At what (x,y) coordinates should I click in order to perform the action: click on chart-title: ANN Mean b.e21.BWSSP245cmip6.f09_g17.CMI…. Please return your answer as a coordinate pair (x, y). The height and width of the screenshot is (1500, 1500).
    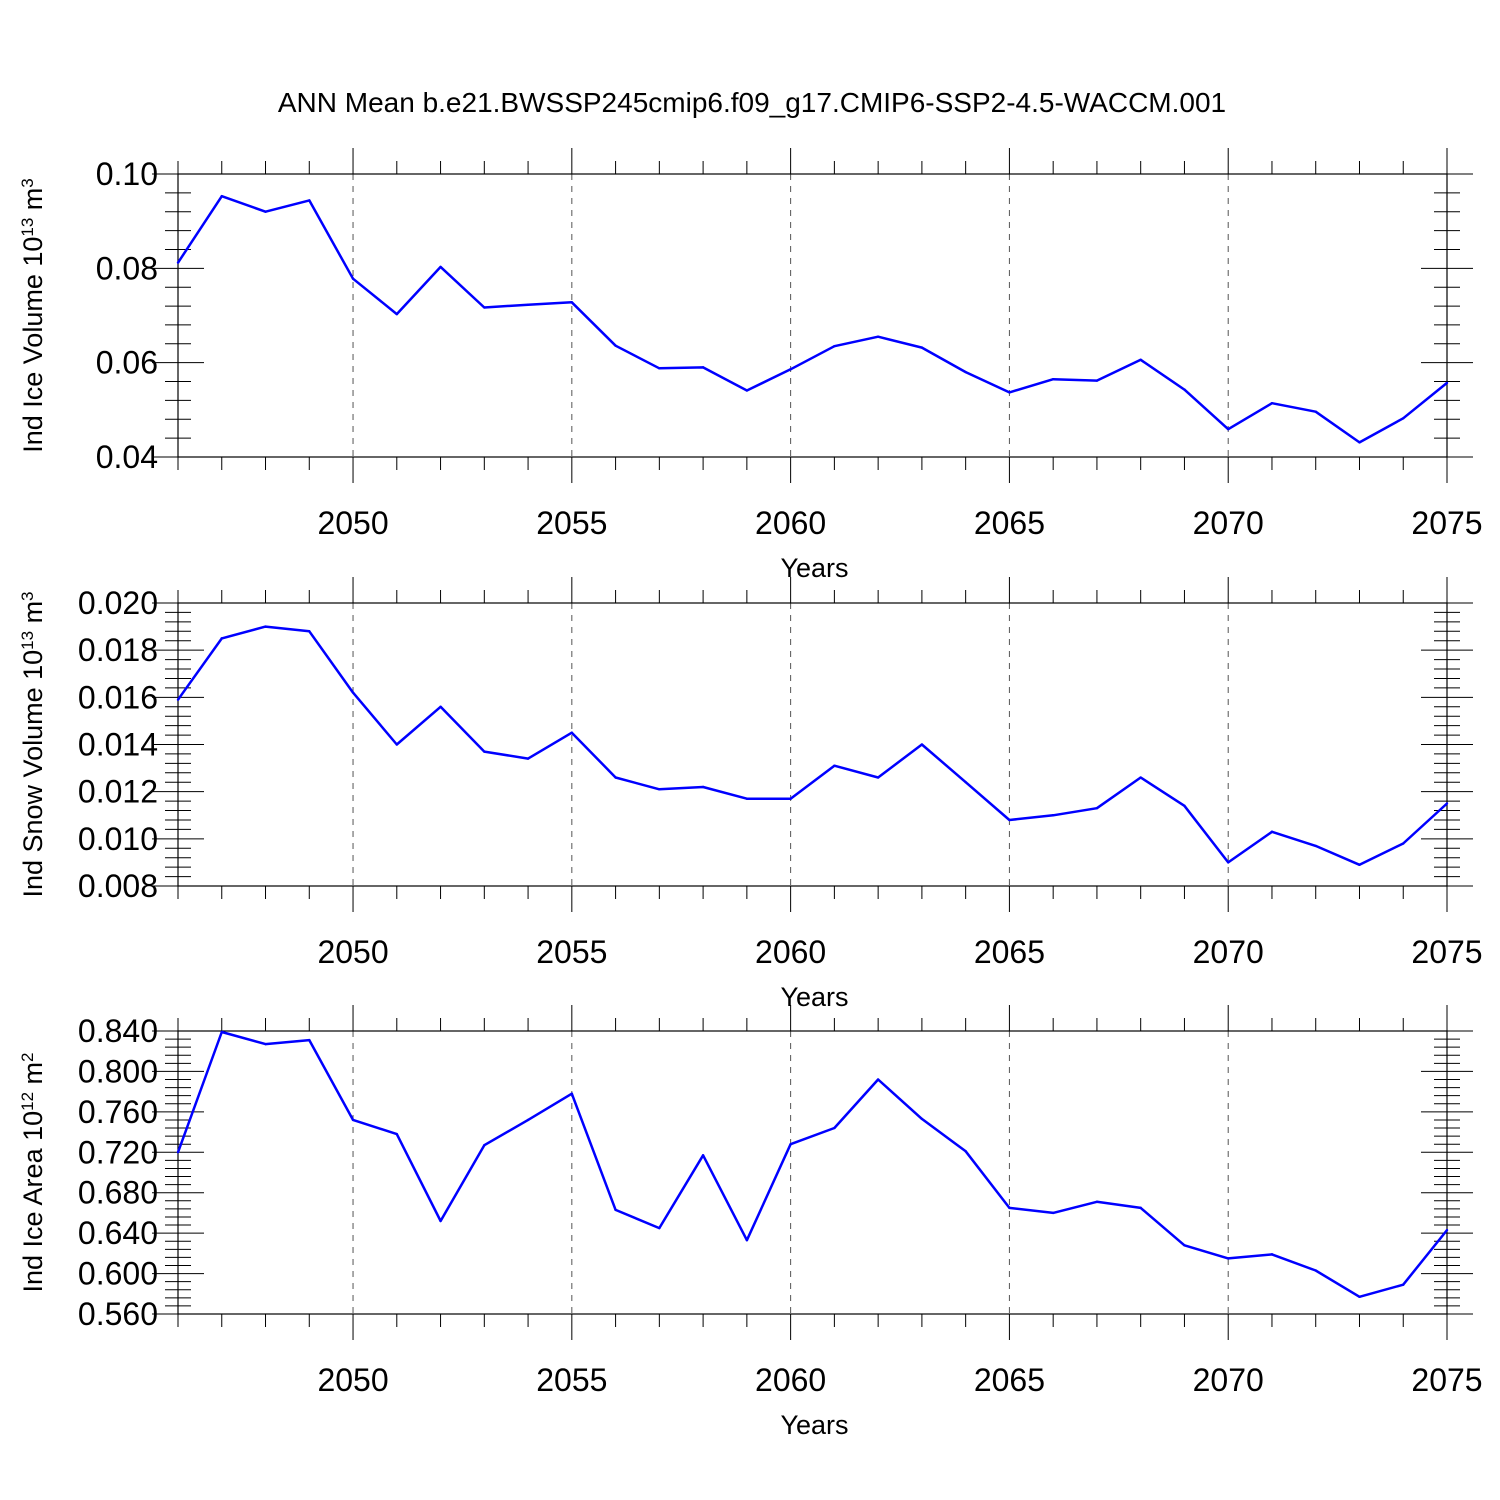
    Looking at the image, I should click on (752, 102).